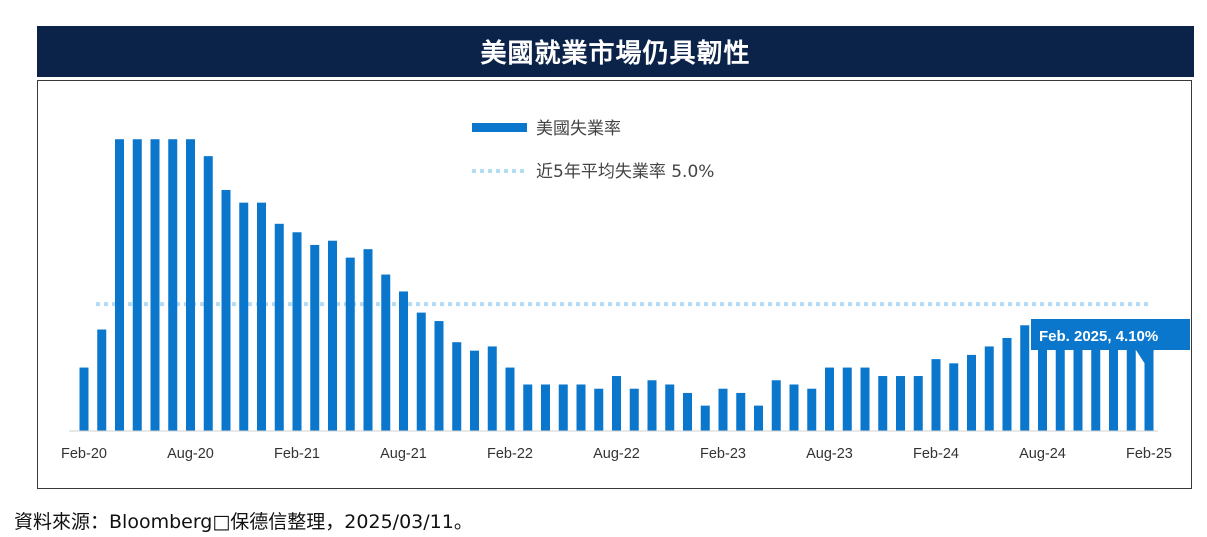 The width and height of the screenshot is (1207, 537). What do you see at coordinates (190, 454) in the screenshot?
I see `x-tick-label: Aug-20` at bounding box center [190, 454].